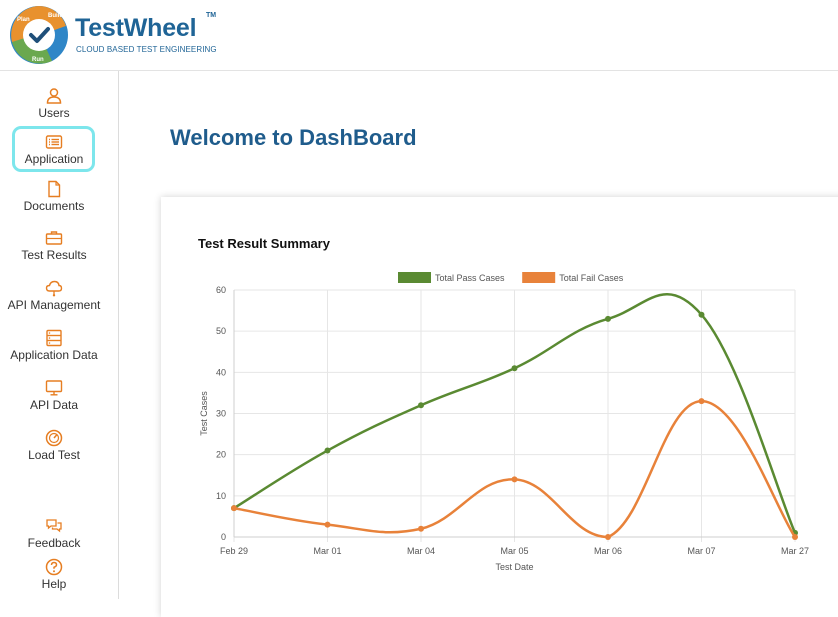 Image resolution: width=838 pixels, height=617 pixels. I want to click on sidebar-item-feedback: Feedback, so click(54, 533).